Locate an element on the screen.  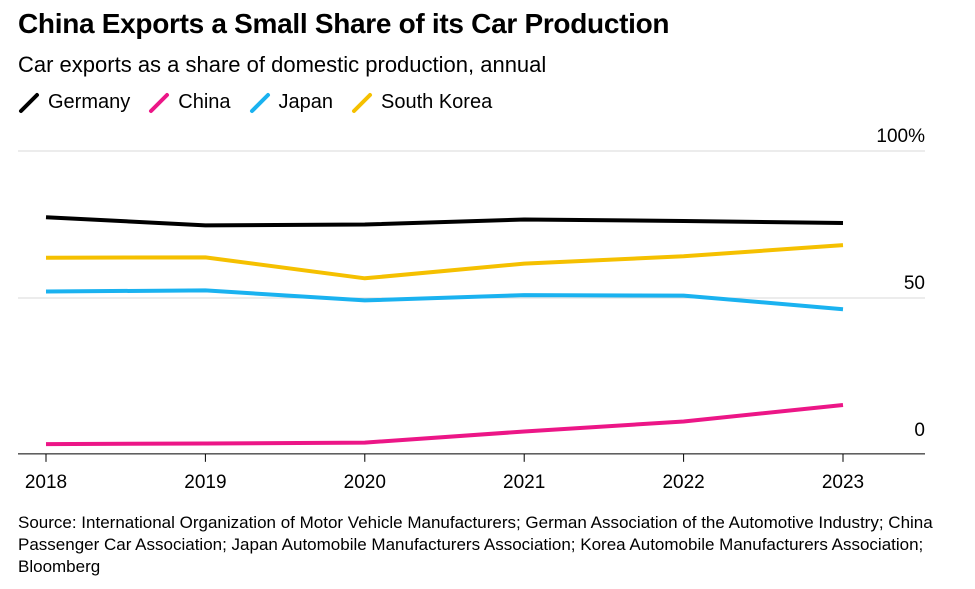
x-tick-label: 2020 is located at coordinates (365, 482).